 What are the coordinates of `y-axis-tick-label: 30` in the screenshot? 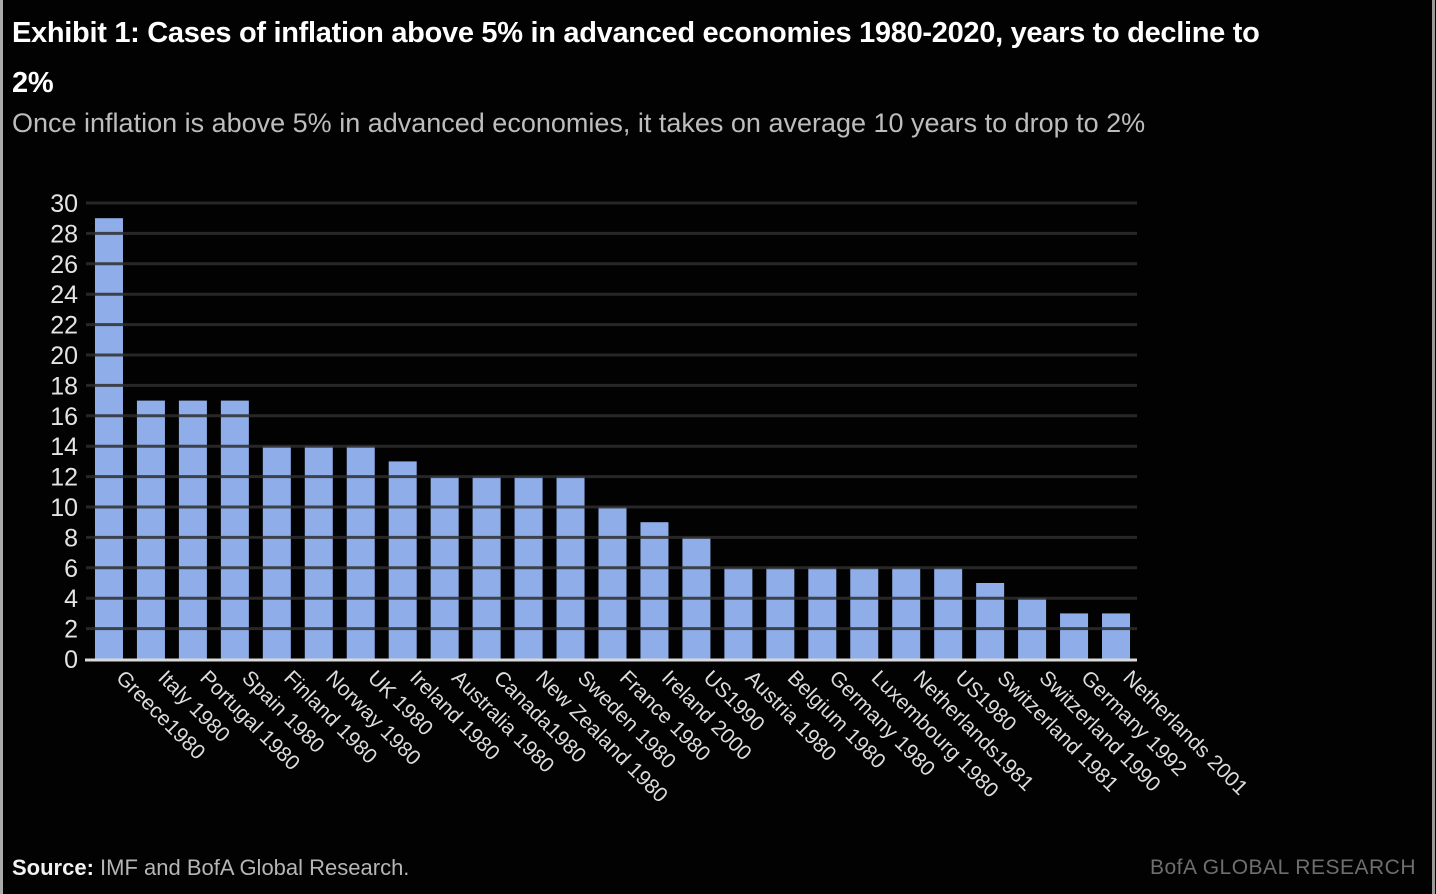 It's located at (64, 204).